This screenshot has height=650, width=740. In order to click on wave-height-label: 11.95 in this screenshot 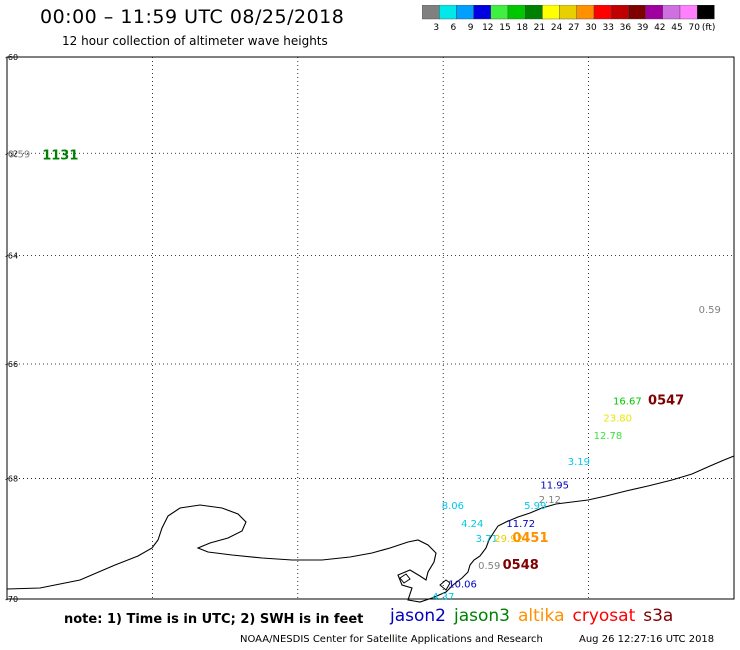, I will do `click(554, 485)`.